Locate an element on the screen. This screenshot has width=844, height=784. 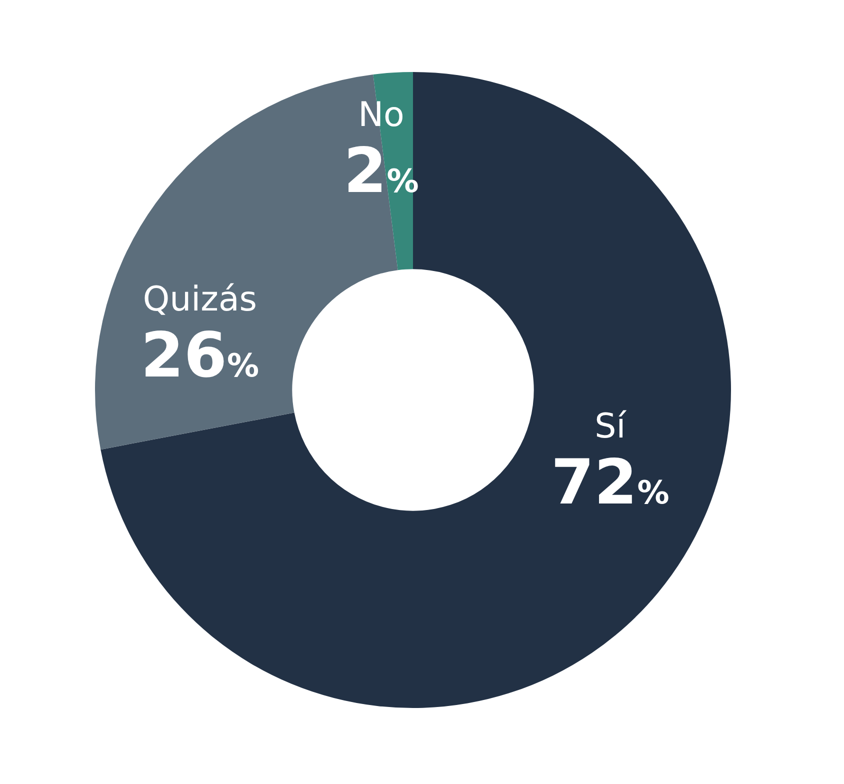
data-label: 2% is located at coordinates (381, 170).